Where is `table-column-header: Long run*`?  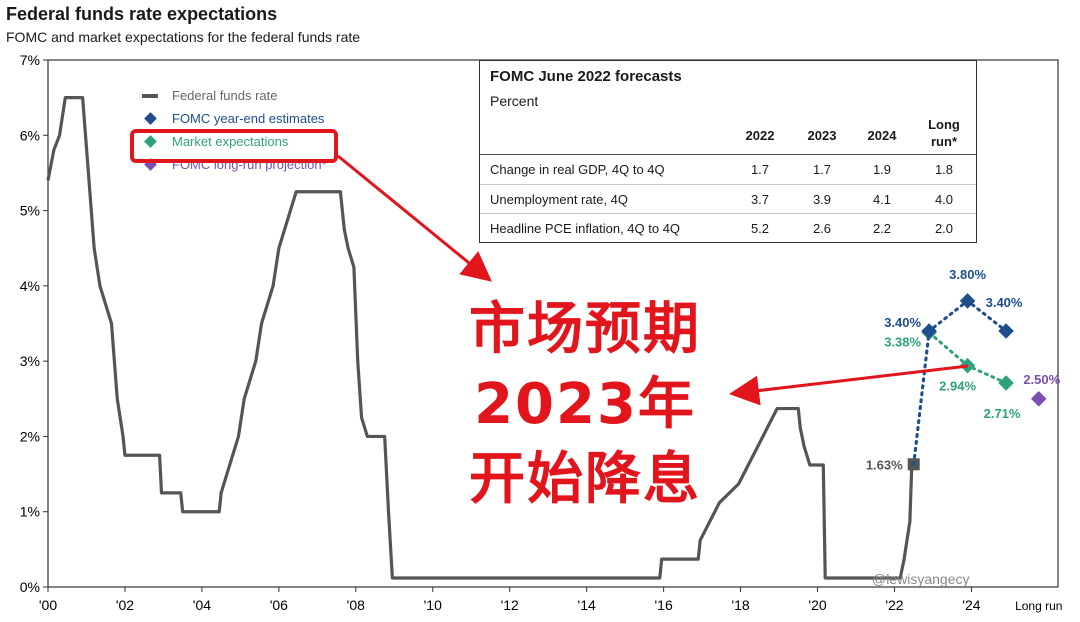
table-column-header: Long run* is located at coordinates (944, 133).